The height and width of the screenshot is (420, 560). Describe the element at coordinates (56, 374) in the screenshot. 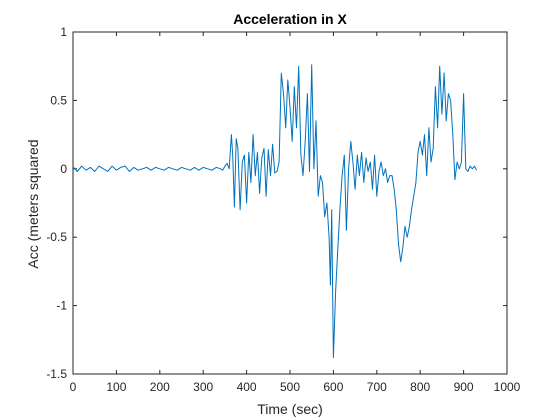

I see `y-tick-label: -1.5` at that location.